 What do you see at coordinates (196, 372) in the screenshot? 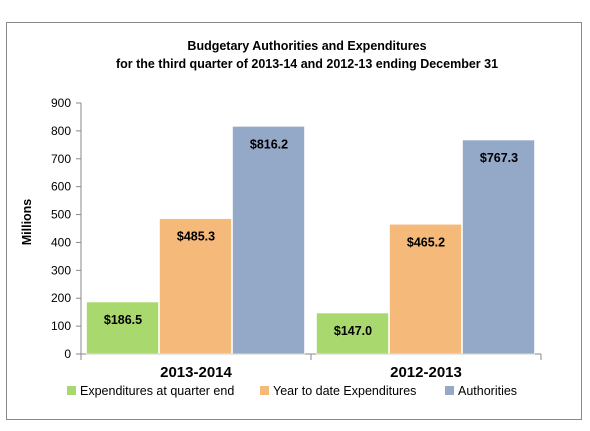
I see `x-category-label: 2013-2014` at bounding box center [196, 372].